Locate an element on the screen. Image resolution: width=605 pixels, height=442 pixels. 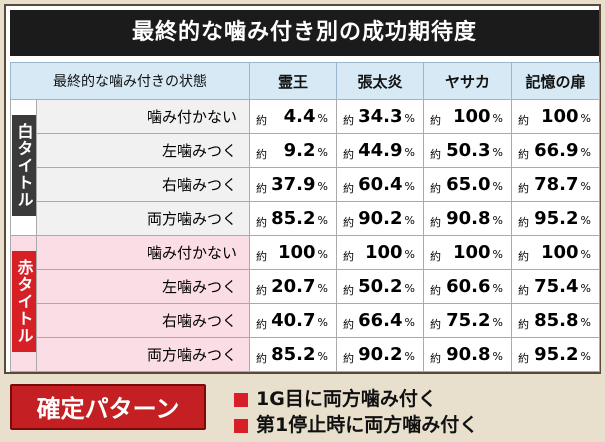
header-row: 最終的な噛み付きの状態 霊王 張太炎 ヤサカ 記憶の扉 is located at coordinates (305, 81).